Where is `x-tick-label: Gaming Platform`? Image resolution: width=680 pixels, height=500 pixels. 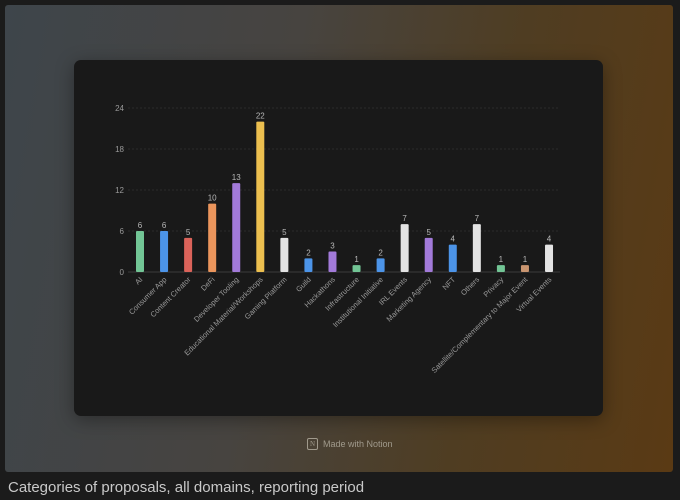
x-tick-label: Gaming Platform is located at coordinates (266, 298).